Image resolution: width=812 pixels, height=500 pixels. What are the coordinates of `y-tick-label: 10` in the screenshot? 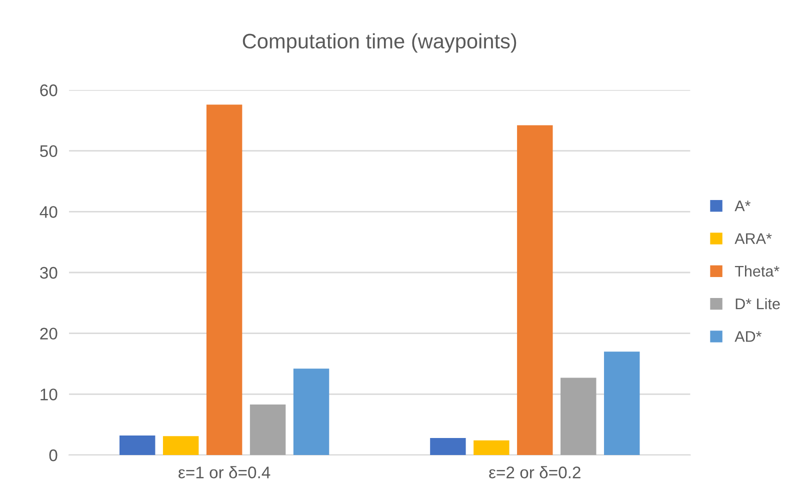 It's located at (49, 394).